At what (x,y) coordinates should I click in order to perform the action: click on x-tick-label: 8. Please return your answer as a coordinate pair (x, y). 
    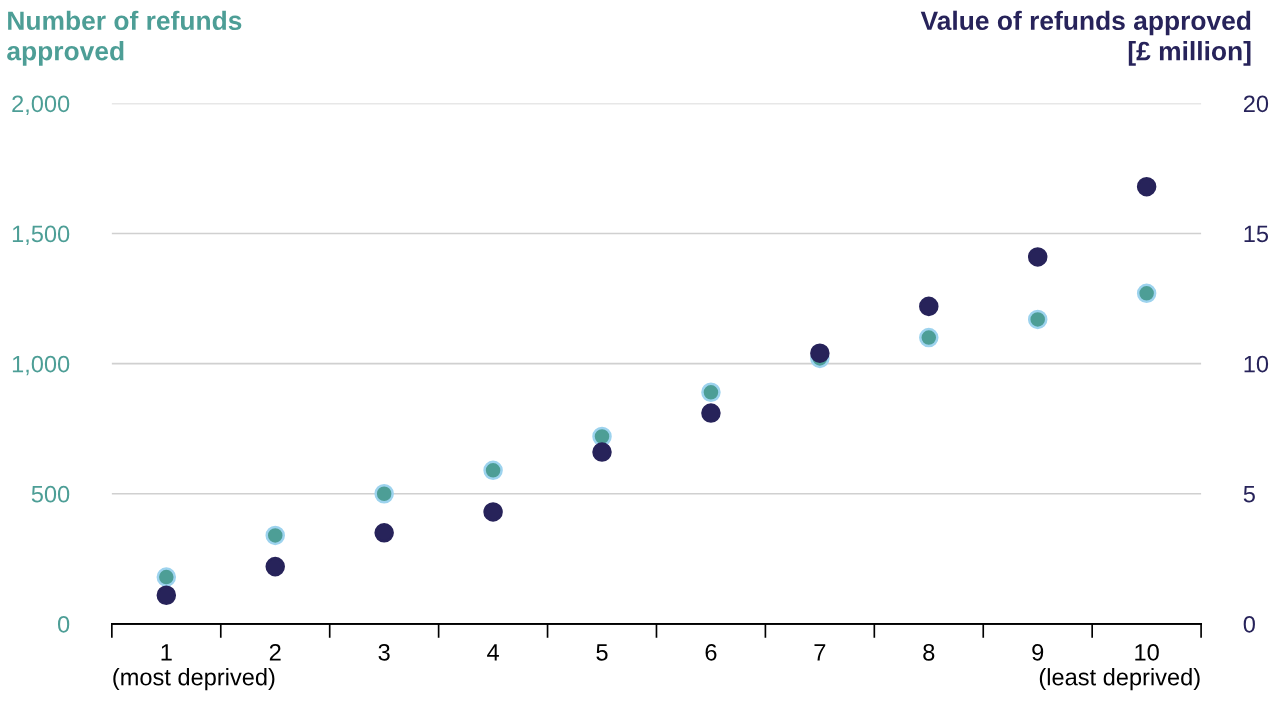
    Looking at the image, I should click on (929, 652).